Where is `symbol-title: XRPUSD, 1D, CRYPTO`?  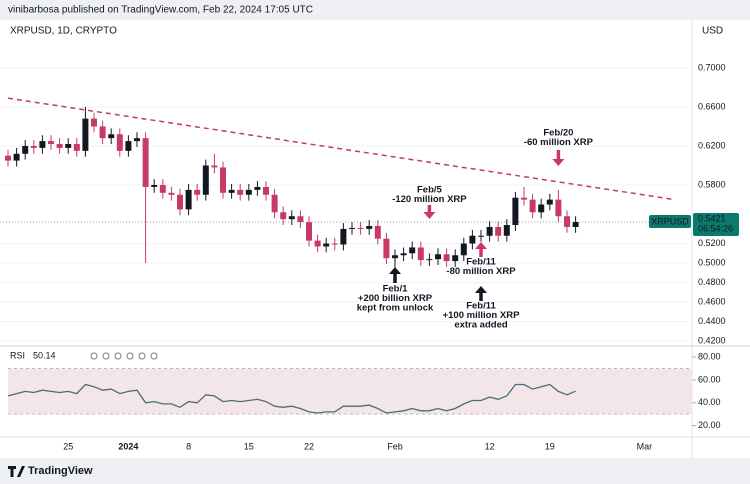
symbol-title: XRPUSD, 1D, CRYPTO is located at coordinates (63, 31).